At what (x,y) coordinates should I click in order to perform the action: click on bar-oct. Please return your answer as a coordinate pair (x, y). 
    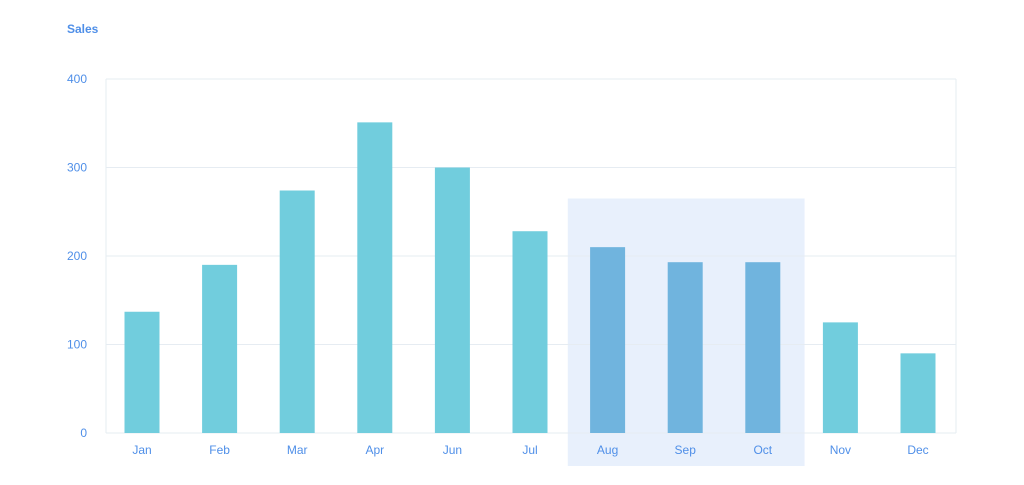
    Looking at the image, I should click on (763, 347).